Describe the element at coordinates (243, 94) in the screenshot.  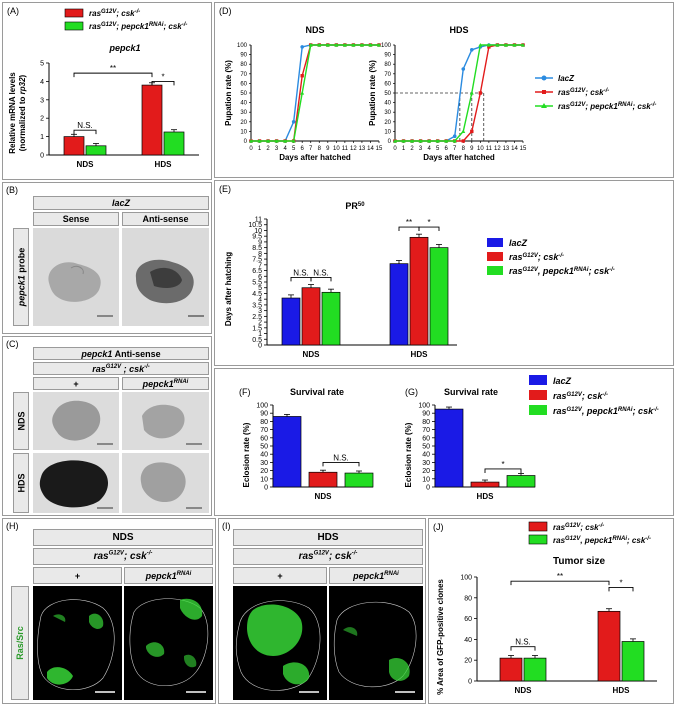
I see `chart-d-nds-ytick-label: 50` at that location.